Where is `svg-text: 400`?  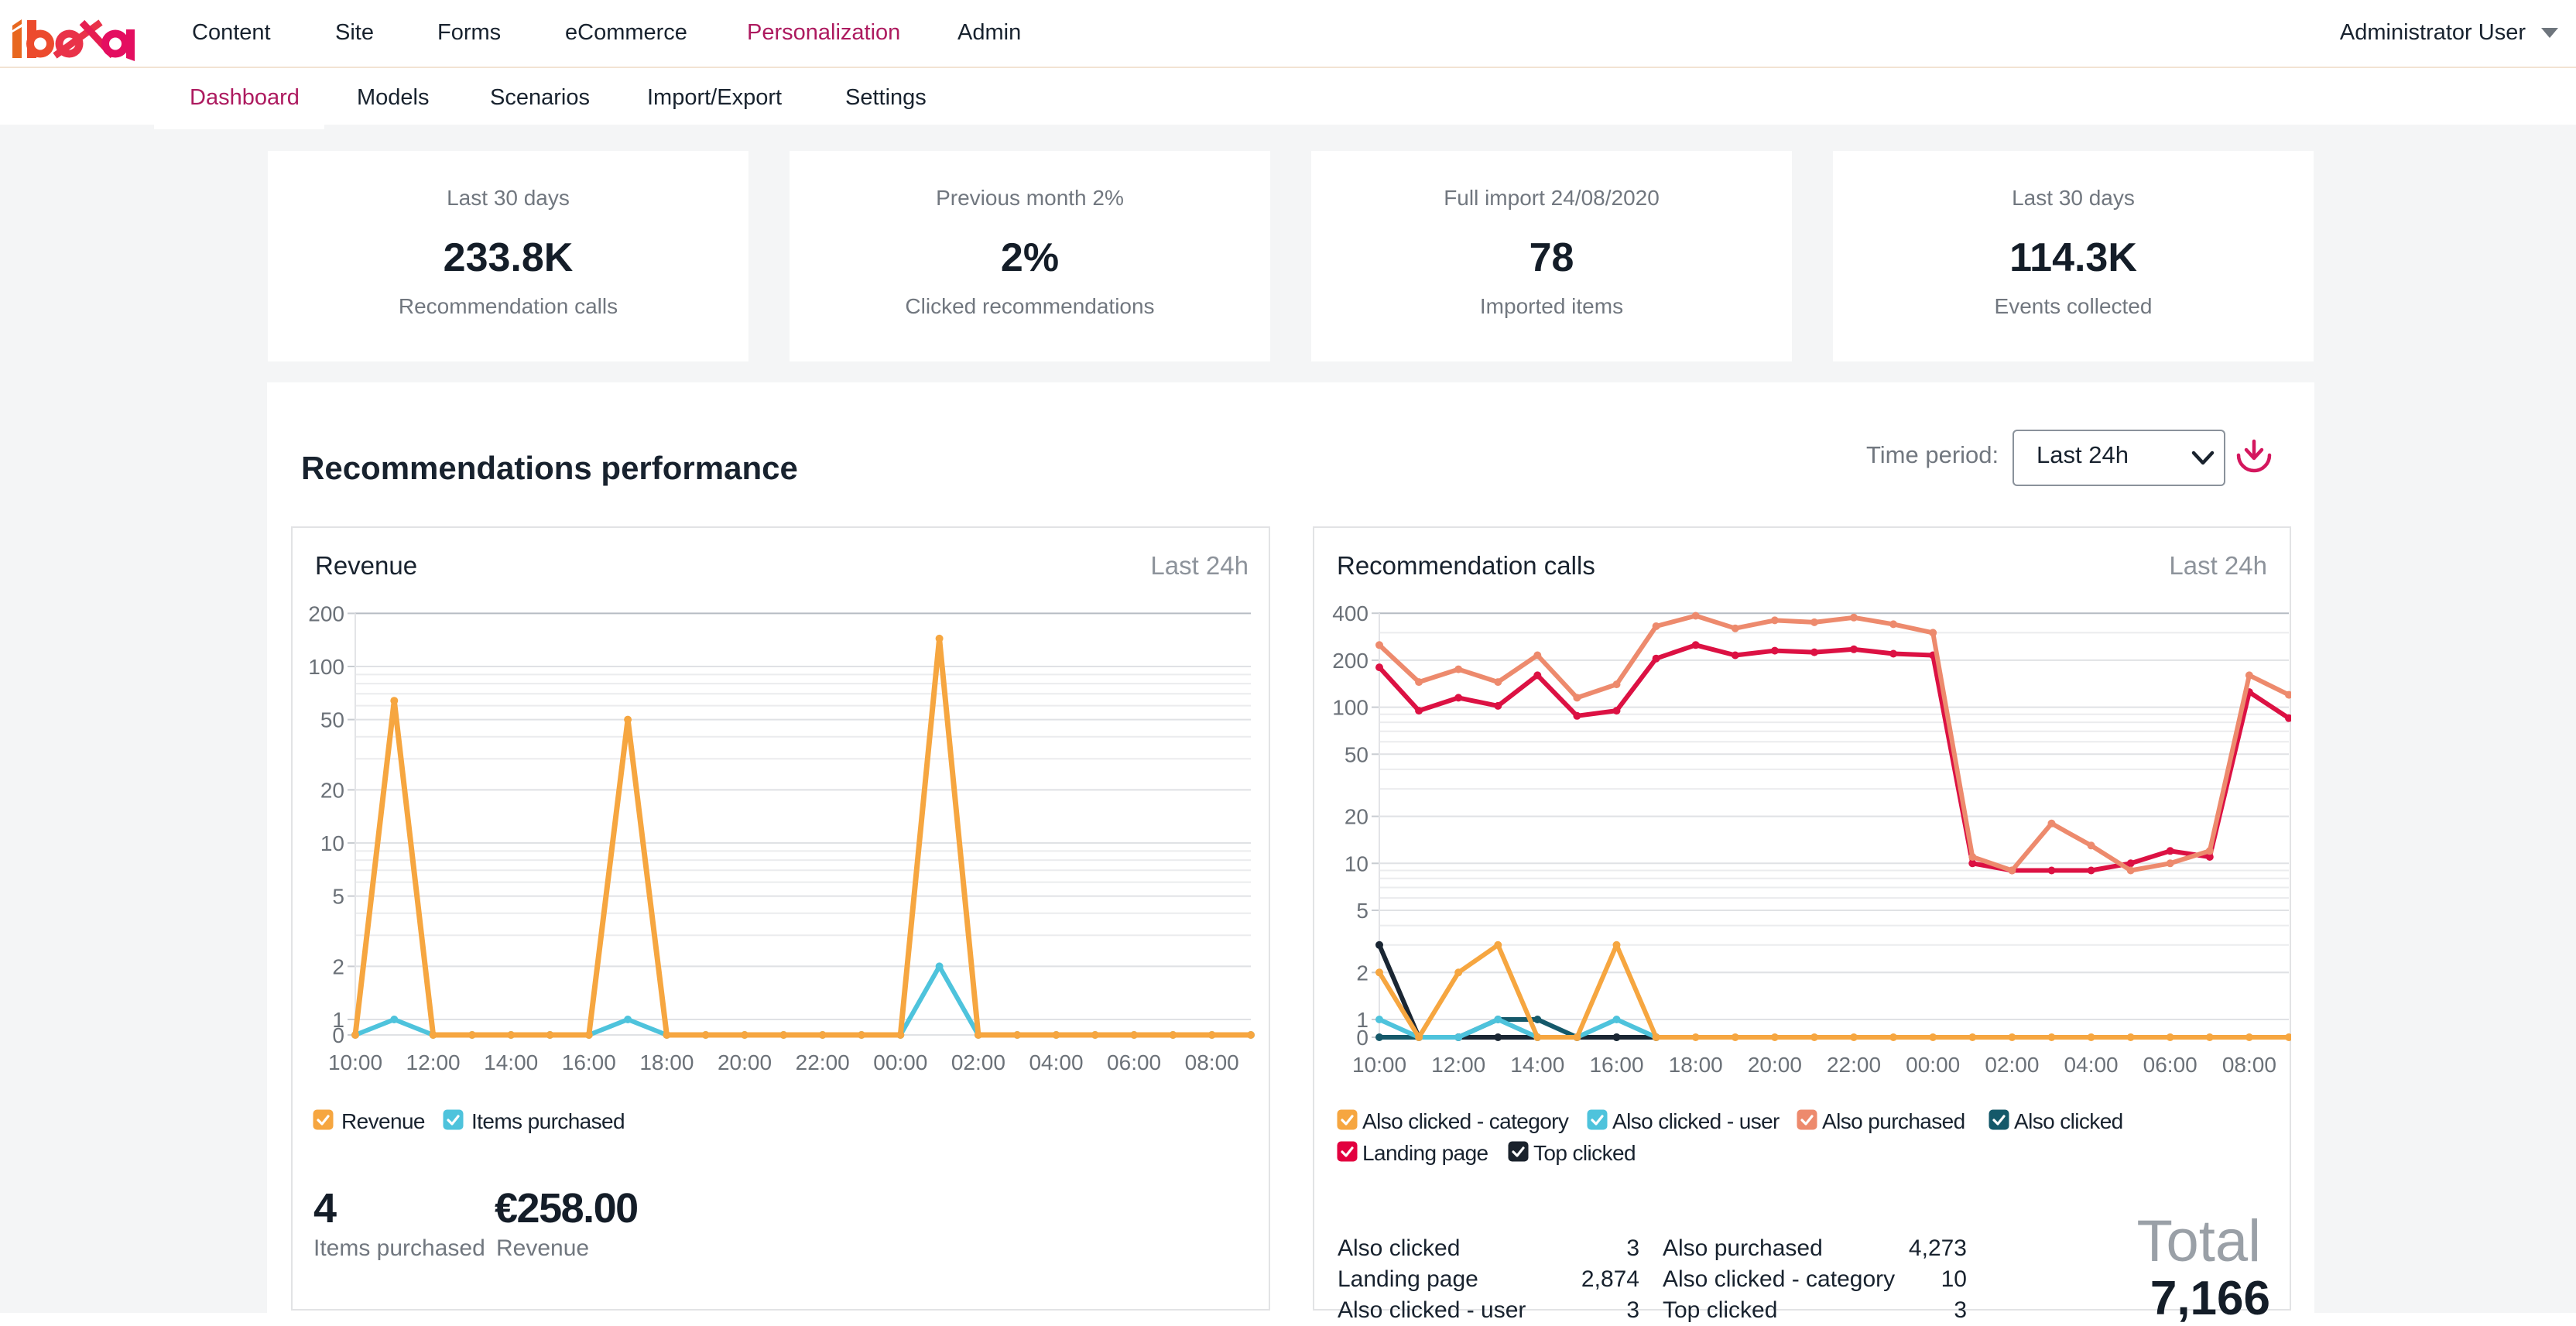
svg-text: 400 is located at coordinates (1350, 613).